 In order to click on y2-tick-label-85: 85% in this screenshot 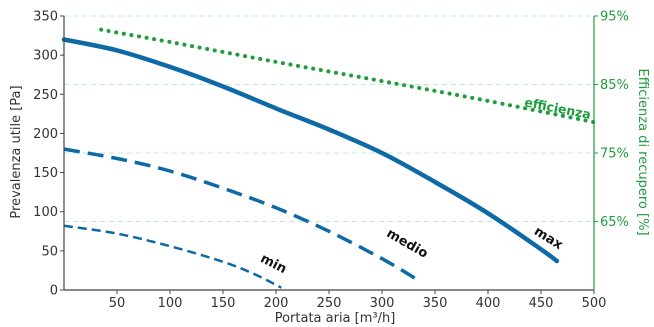, I will do `click(614, 85)`.